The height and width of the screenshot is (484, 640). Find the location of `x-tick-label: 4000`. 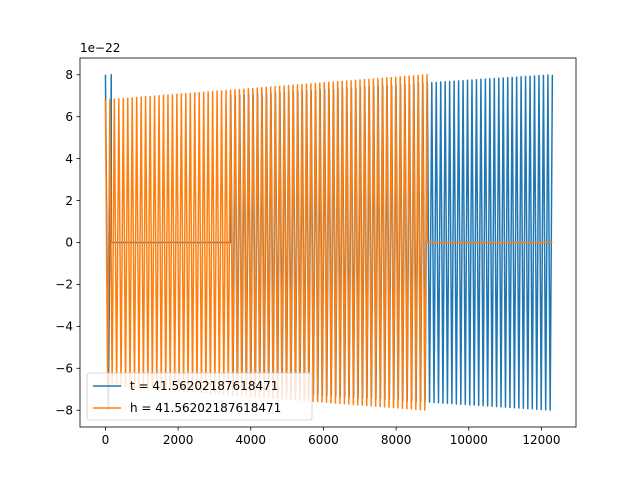

x-tick-label: 4000 is located at coordinates (251, 440).